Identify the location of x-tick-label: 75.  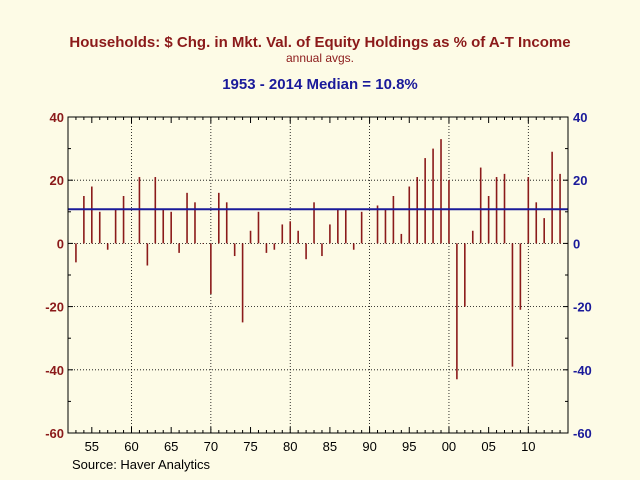
(250, 446).